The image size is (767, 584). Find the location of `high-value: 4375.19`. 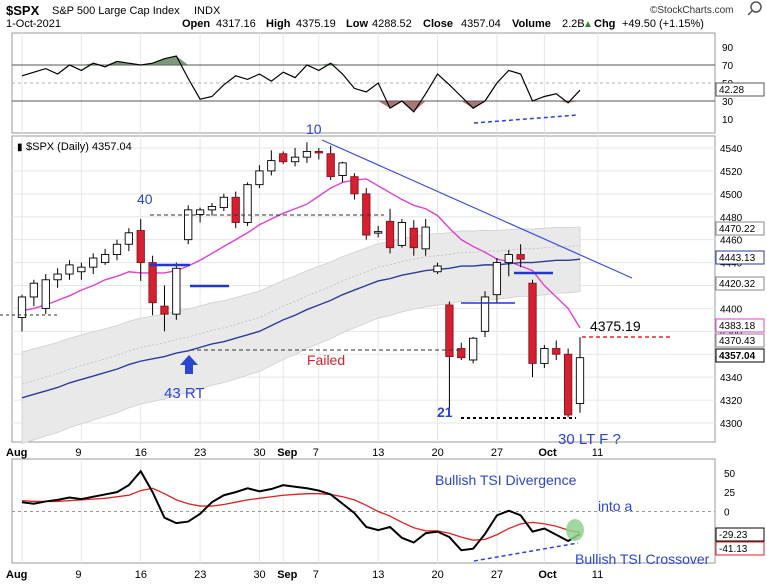

high-value: 4375.19 is located at coordinates (316, 24).